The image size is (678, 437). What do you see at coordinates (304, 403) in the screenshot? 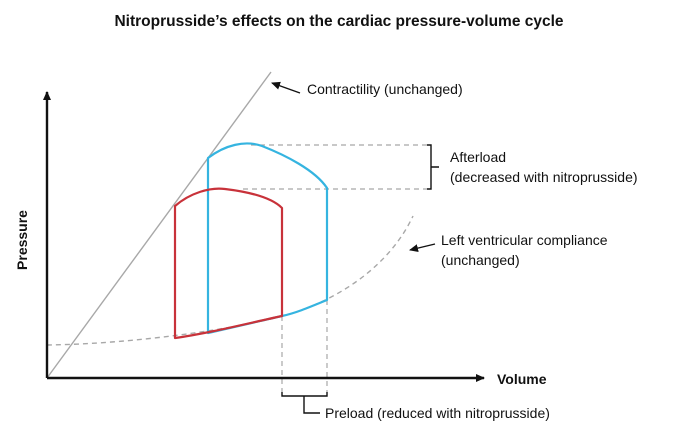
I see `preload-bracket` at bounding box center [304, 403].